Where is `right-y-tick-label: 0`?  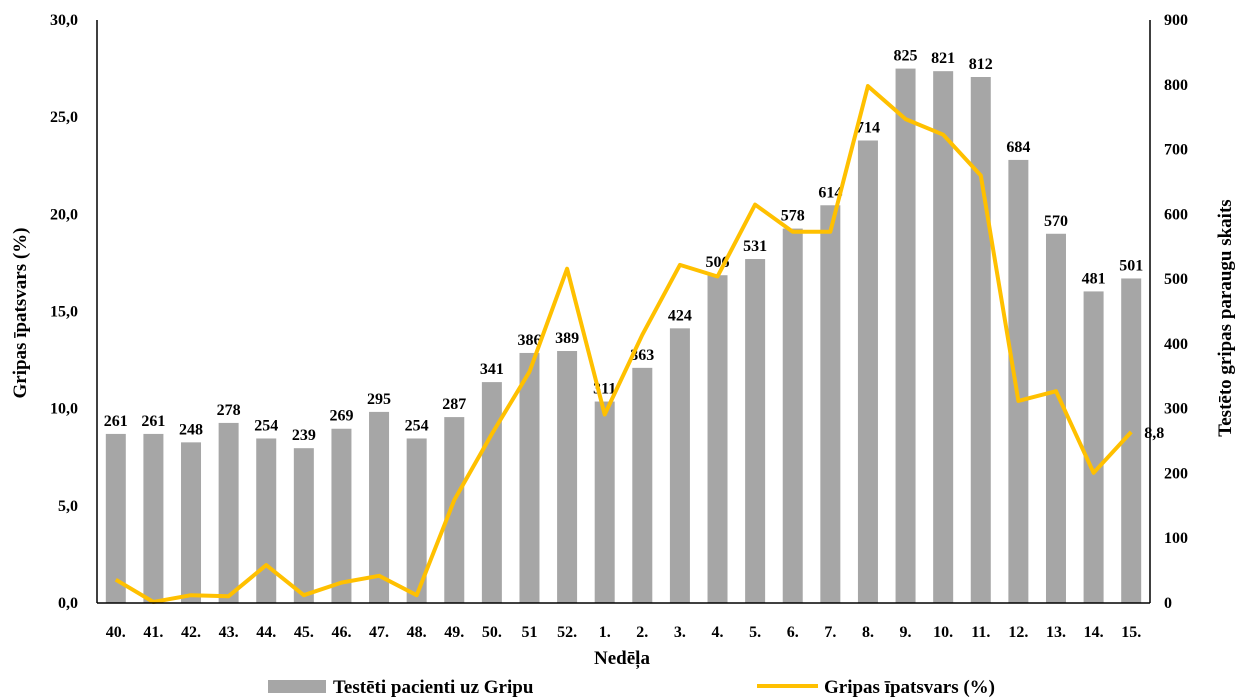 right-y-tick-label: 0 is located at coordinates (1168, 603).